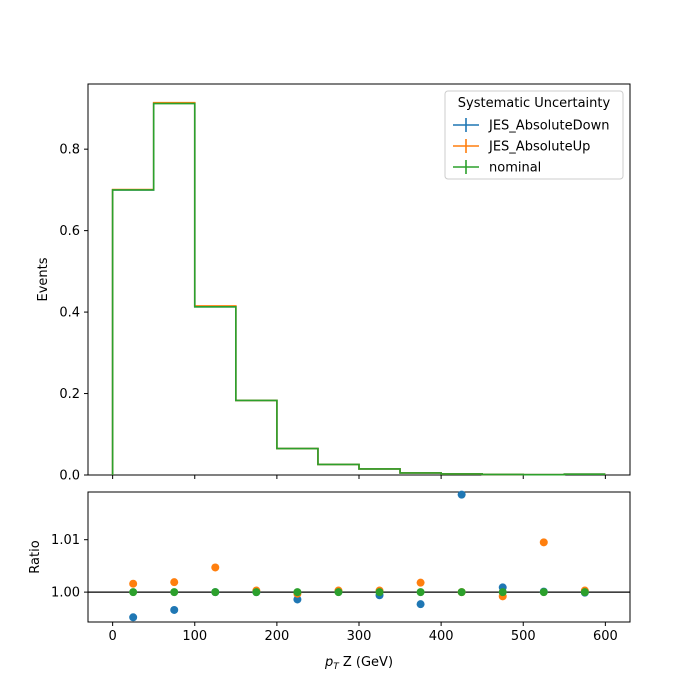 The image size is (700, 700). I want to click on ratio-y-tick-label: 1.00, so click(65, 593).